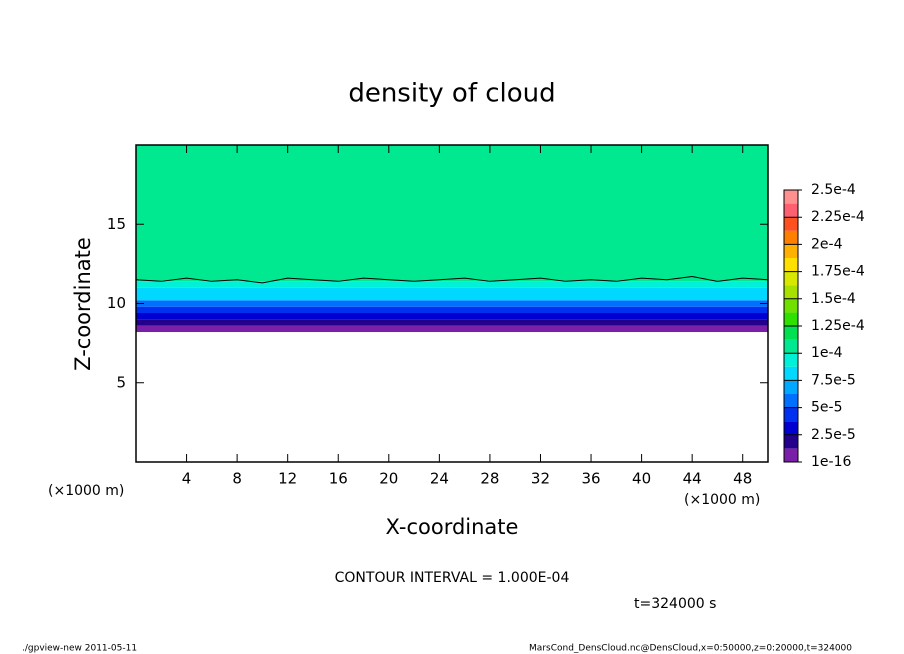  What do you see at coordinates (452, 280) in the screenshot?
I see `contour-line` at bounding box center [452, 280].